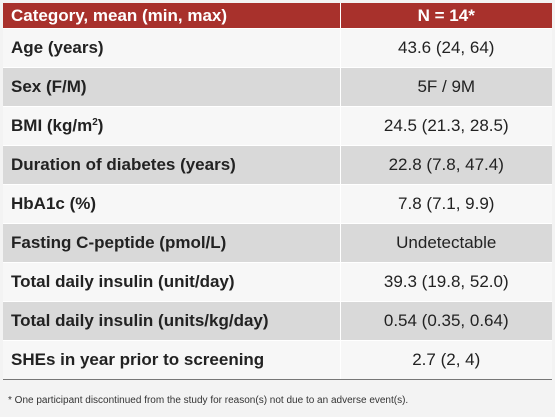  I want to click on row-value-sex: 5F / 9M, so click(446, 87).